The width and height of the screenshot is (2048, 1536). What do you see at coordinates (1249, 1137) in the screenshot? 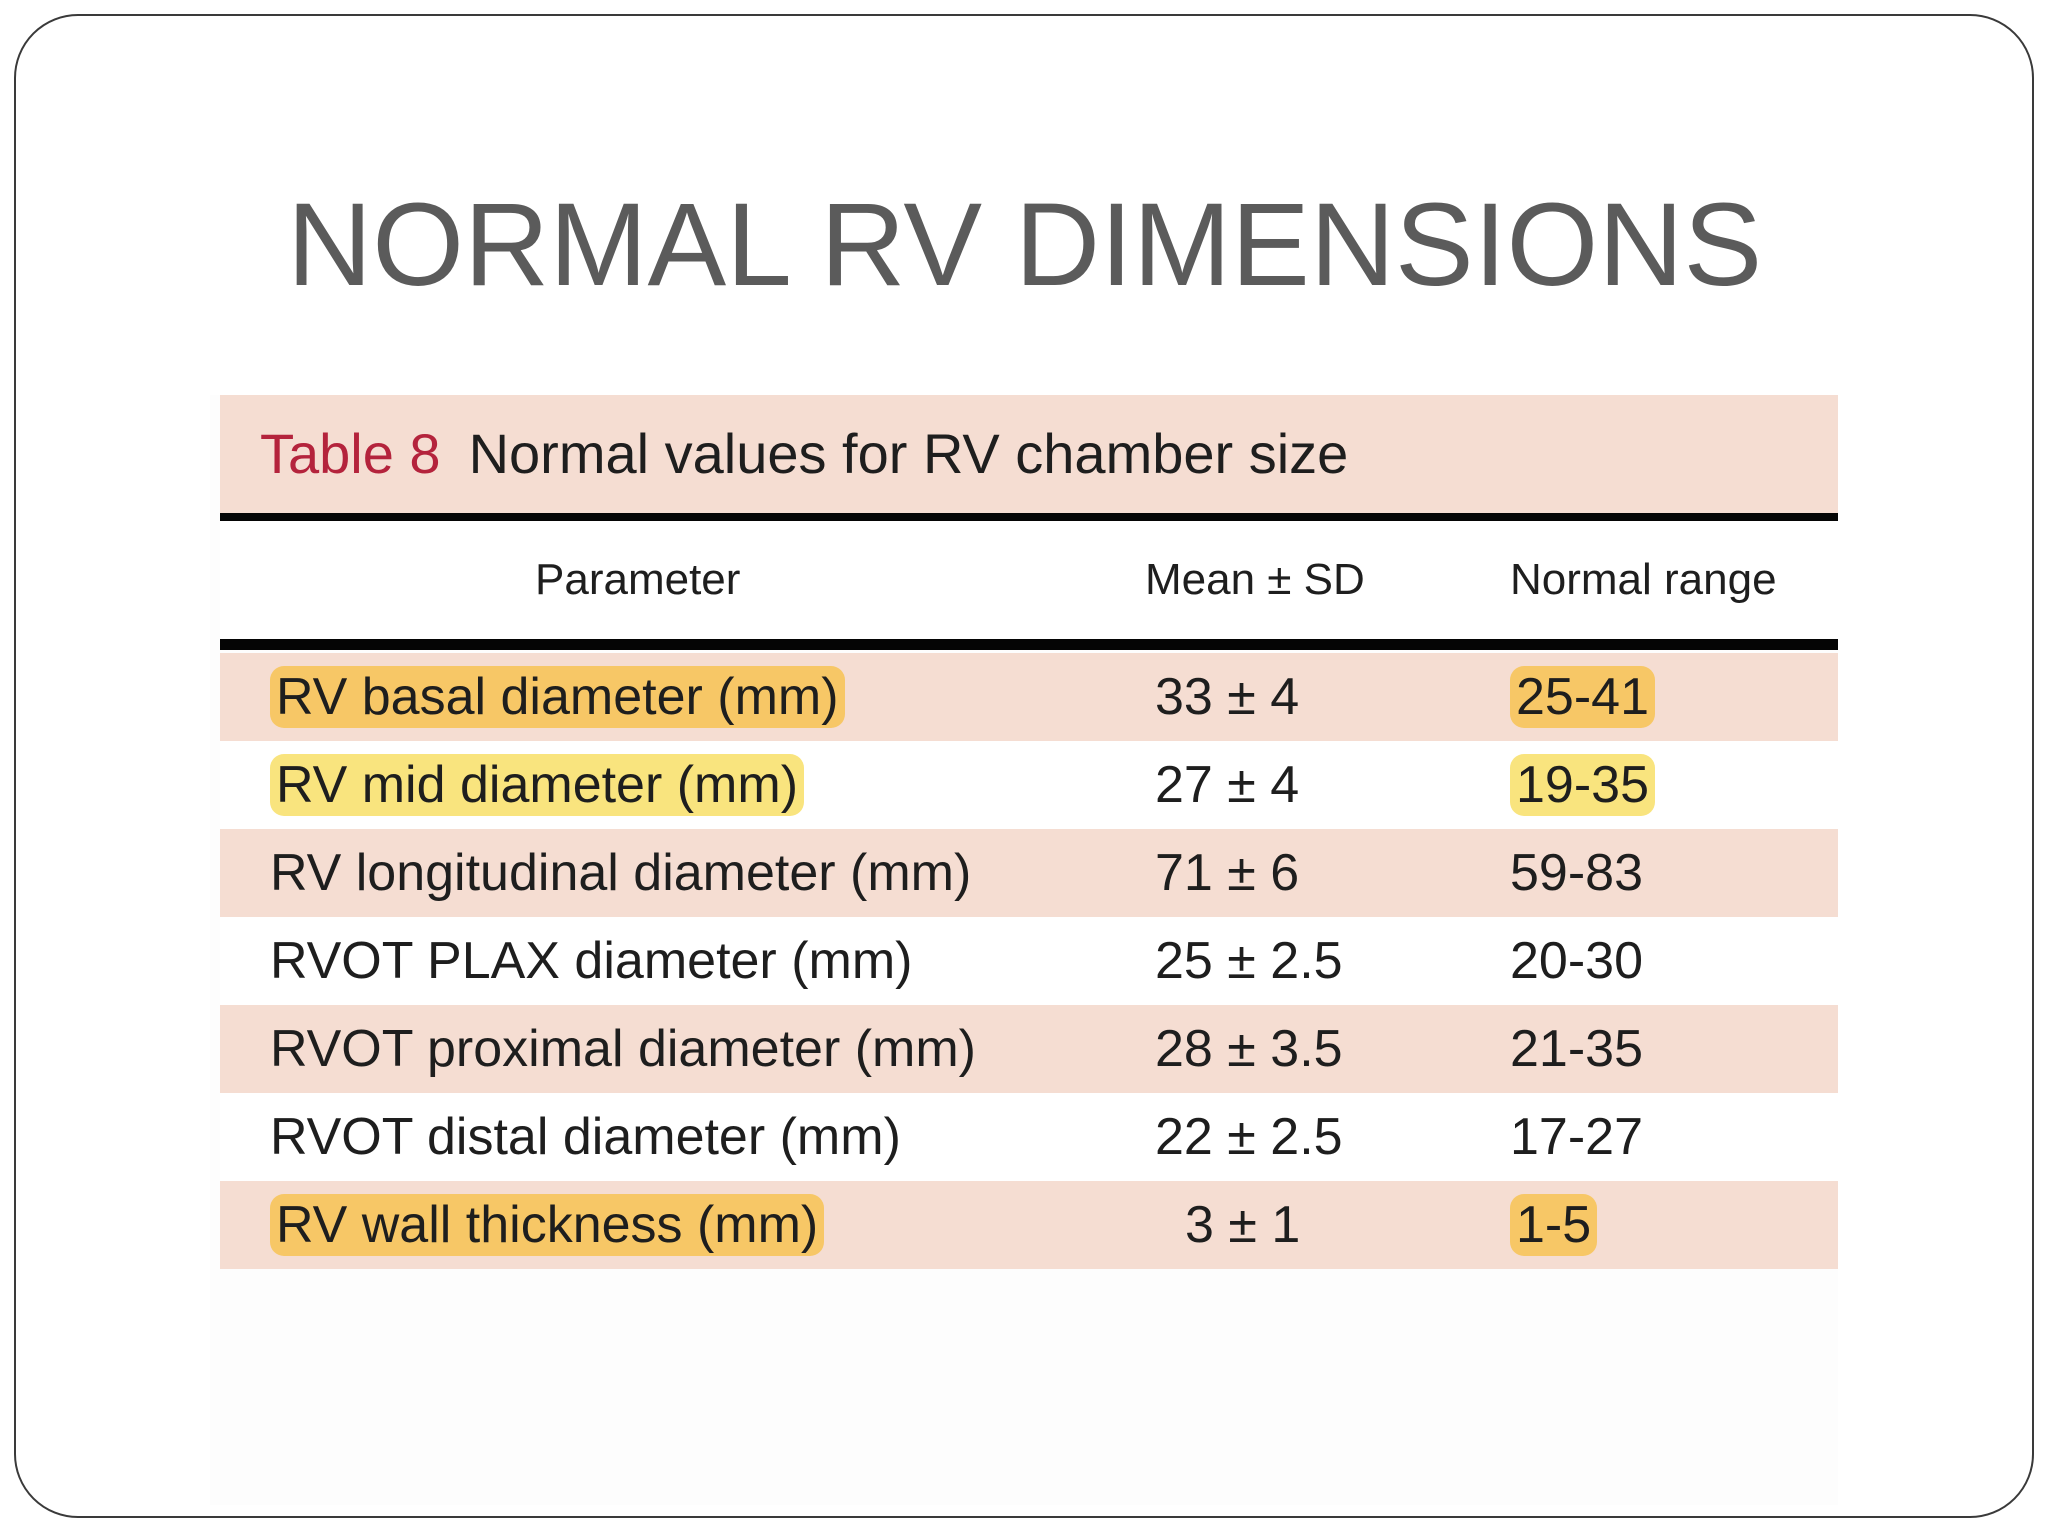
I see `row-mean-sd: 22 ± 2.5` at bounding box center [1249, 1137].